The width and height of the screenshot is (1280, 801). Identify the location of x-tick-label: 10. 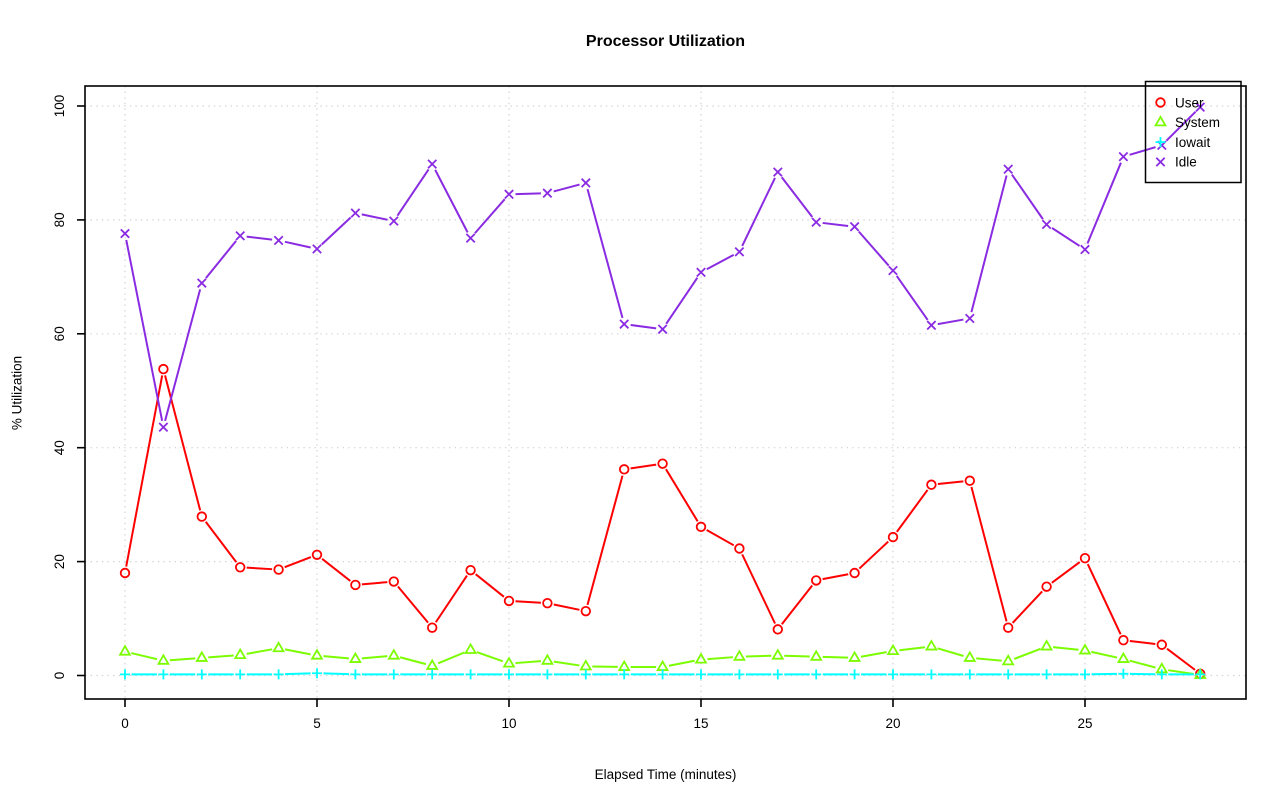
(508, 723).